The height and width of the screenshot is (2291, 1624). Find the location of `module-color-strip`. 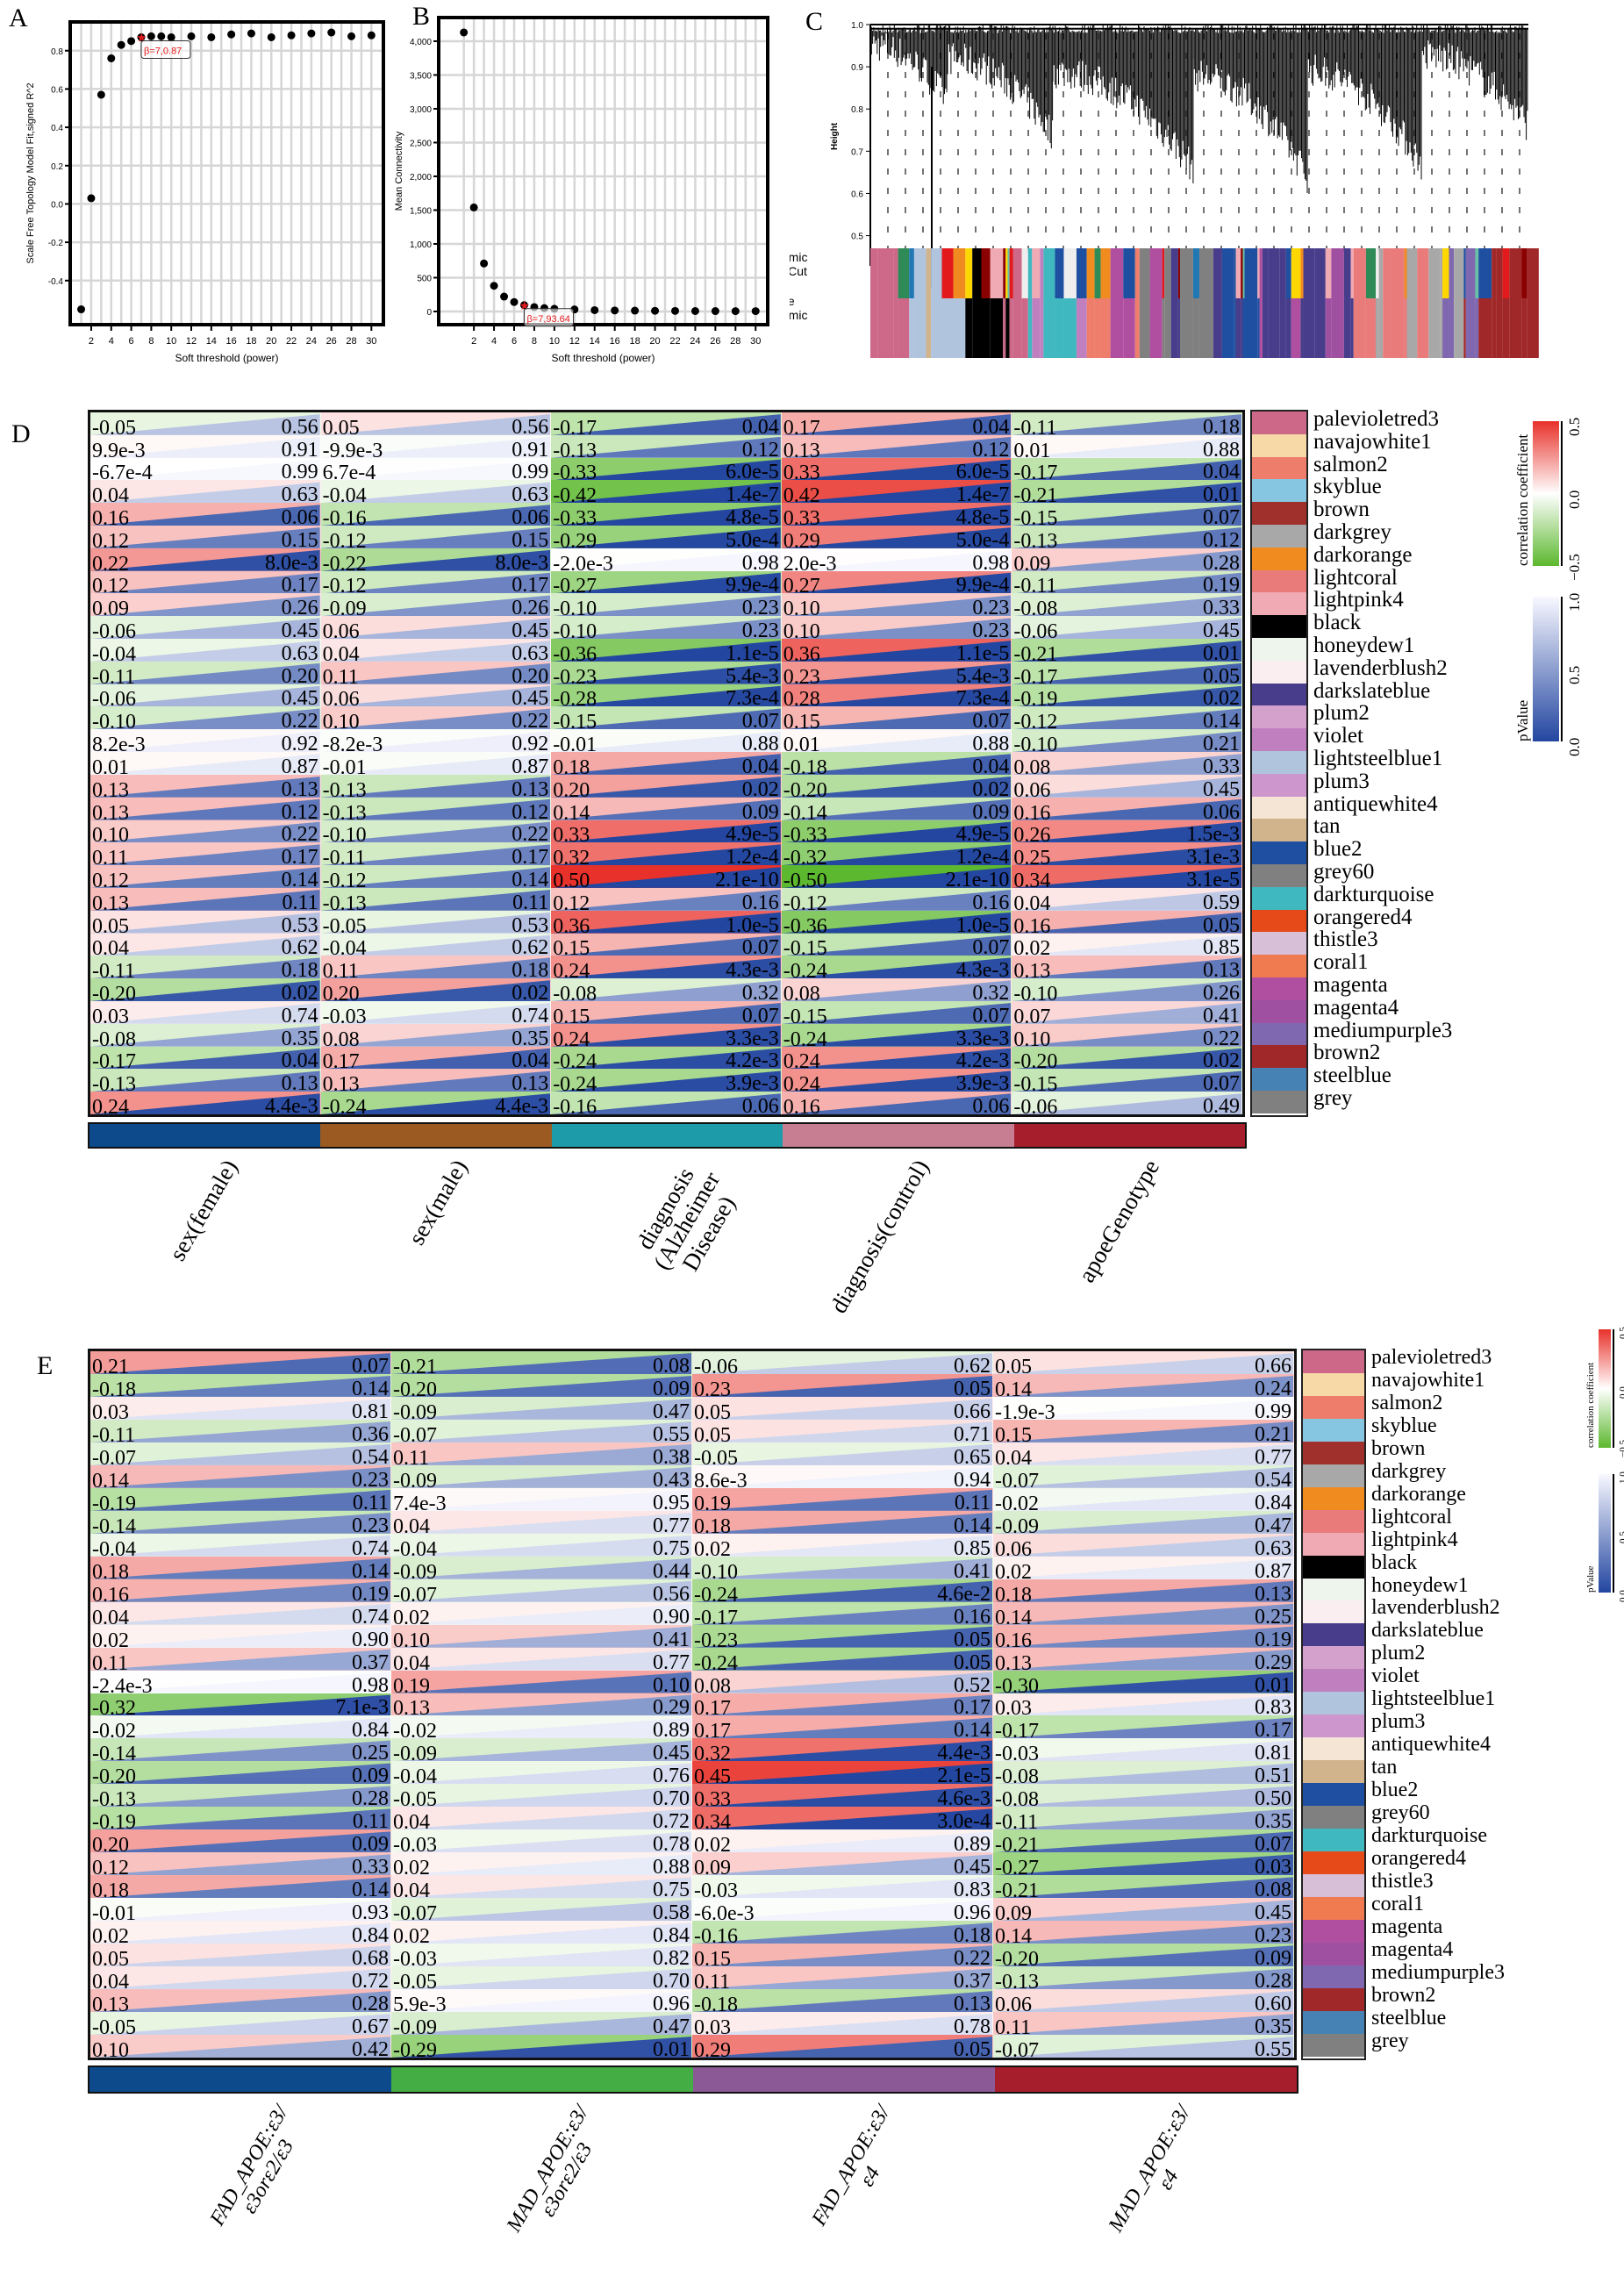

module-color-strip is located at coordinates (1279, 763).